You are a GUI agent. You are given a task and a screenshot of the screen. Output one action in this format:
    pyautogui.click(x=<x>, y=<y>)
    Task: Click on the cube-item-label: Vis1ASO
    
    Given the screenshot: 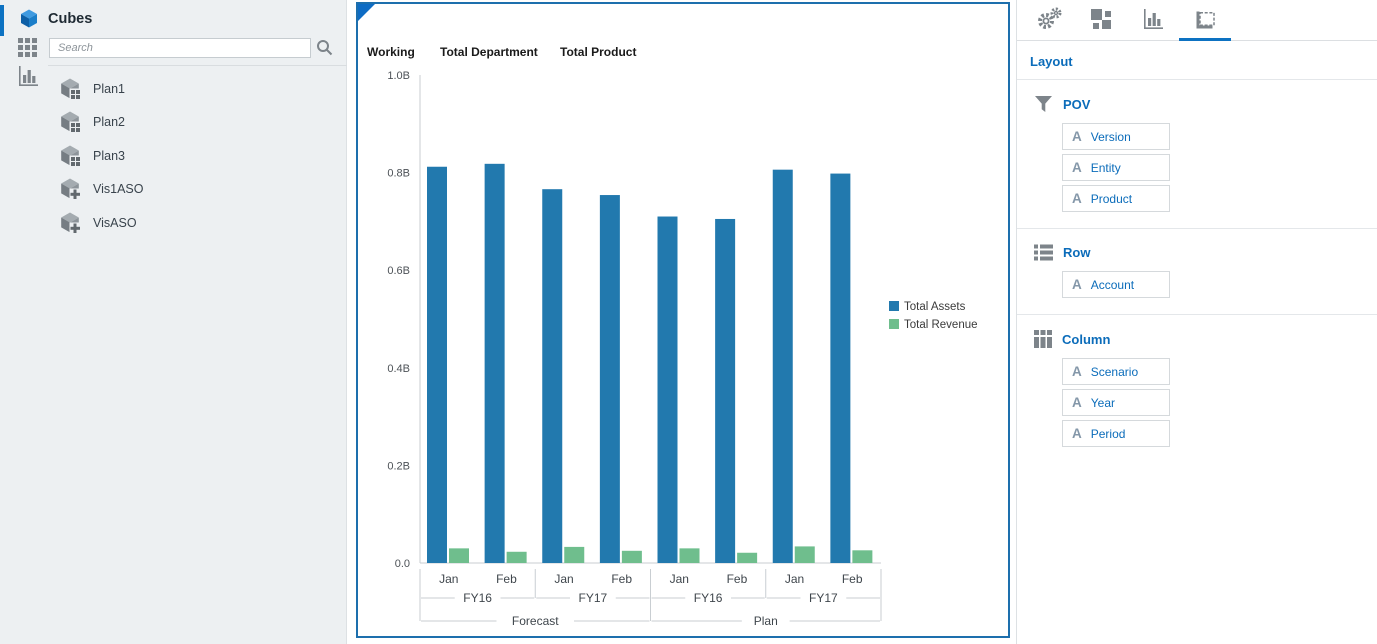 What is the action you would take?
    pyautogui.click(x=118, y=189)
    